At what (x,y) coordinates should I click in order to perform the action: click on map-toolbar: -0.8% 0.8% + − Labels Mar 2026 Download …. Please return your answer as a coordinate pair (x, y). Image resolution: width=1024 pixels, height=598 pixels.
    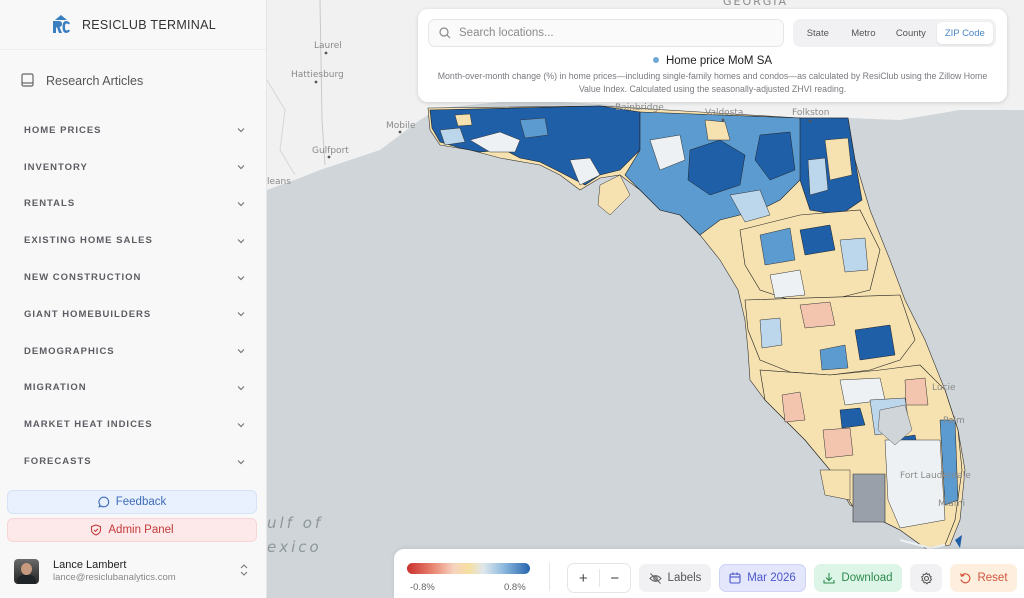
    Looking at the image, I should click on (709, 573).